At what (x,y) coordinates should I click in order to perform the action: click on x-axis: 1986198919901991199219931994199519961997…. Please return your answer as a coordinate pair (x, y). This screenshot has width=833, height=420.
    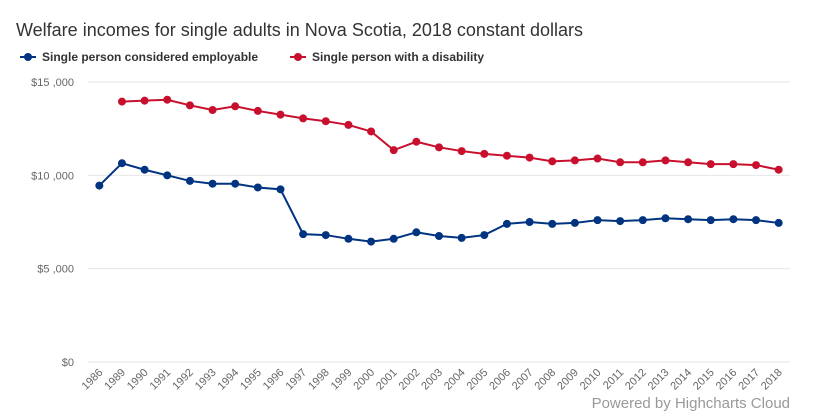
    Looking at the image, I should click on (432, 380).